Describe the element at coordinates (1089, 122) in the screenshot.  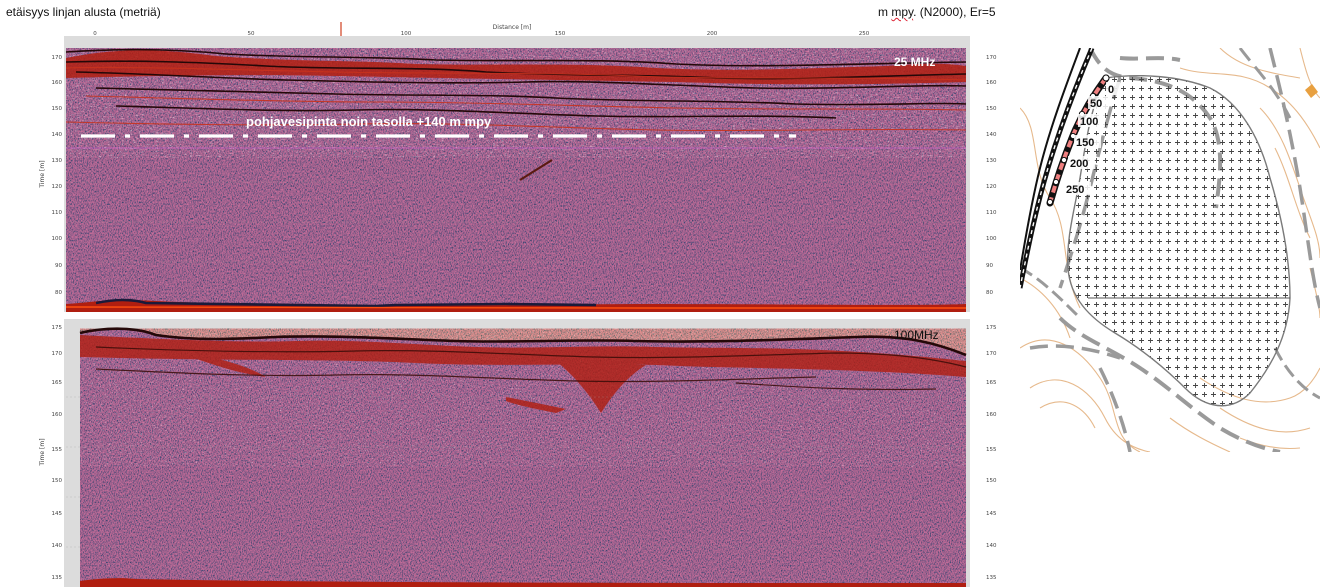
I see `map-distance-label: 100` at that location.